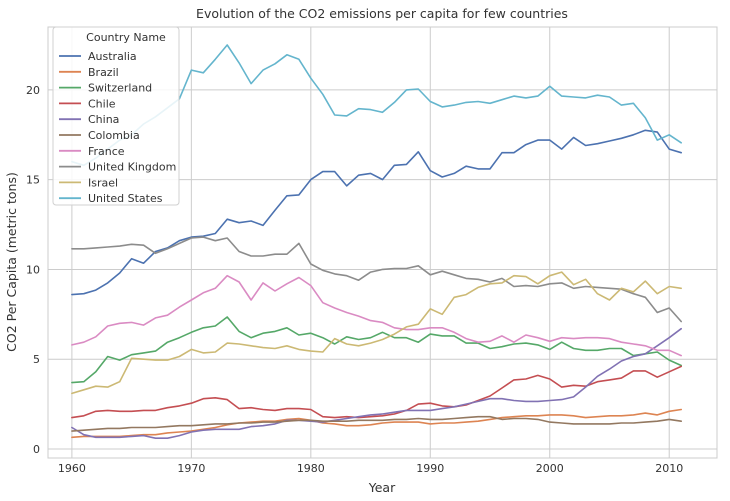  What do you see at coordinates (112, 56) in the screenshot?
I see `legend-label: Australia` at bounding box center [112, 56].